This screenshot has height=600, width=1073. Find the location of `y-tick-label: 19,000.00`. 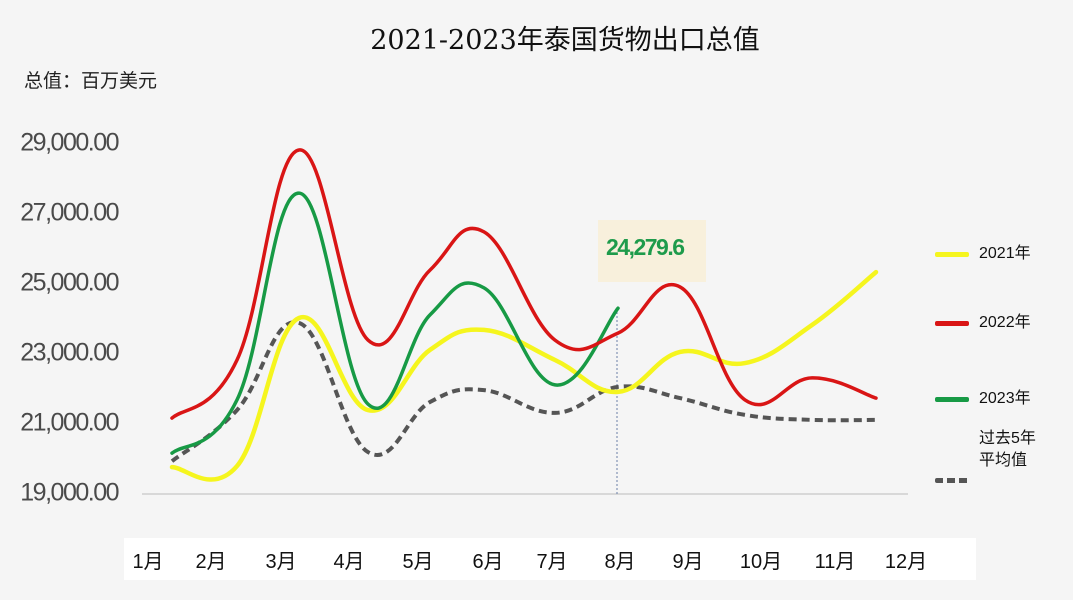

y-tick-label: 19,000.00 is located at coordinates (69, 492).